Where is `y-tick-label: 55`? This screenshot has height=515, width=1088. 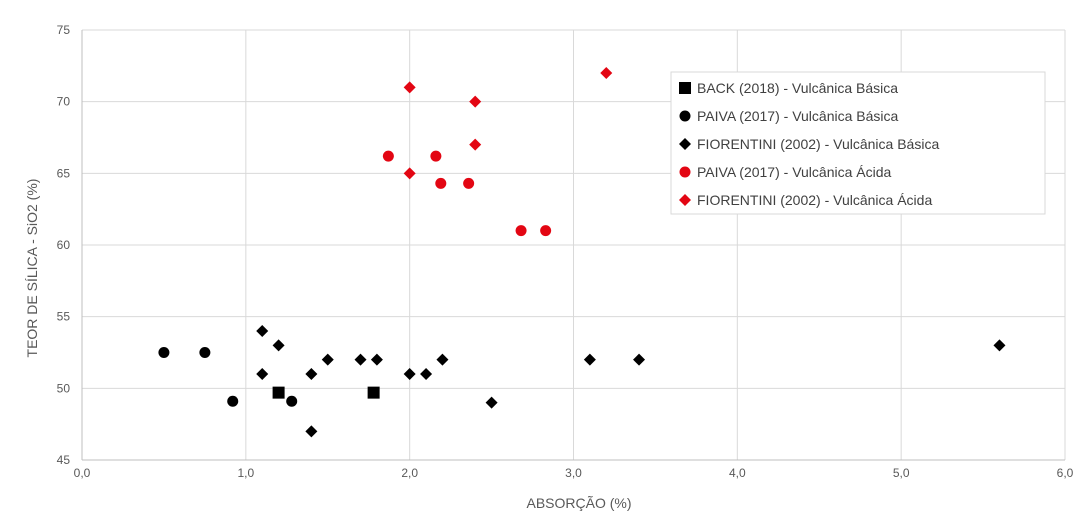
y-tick-label: 55 is located at coordinates (64, 317).